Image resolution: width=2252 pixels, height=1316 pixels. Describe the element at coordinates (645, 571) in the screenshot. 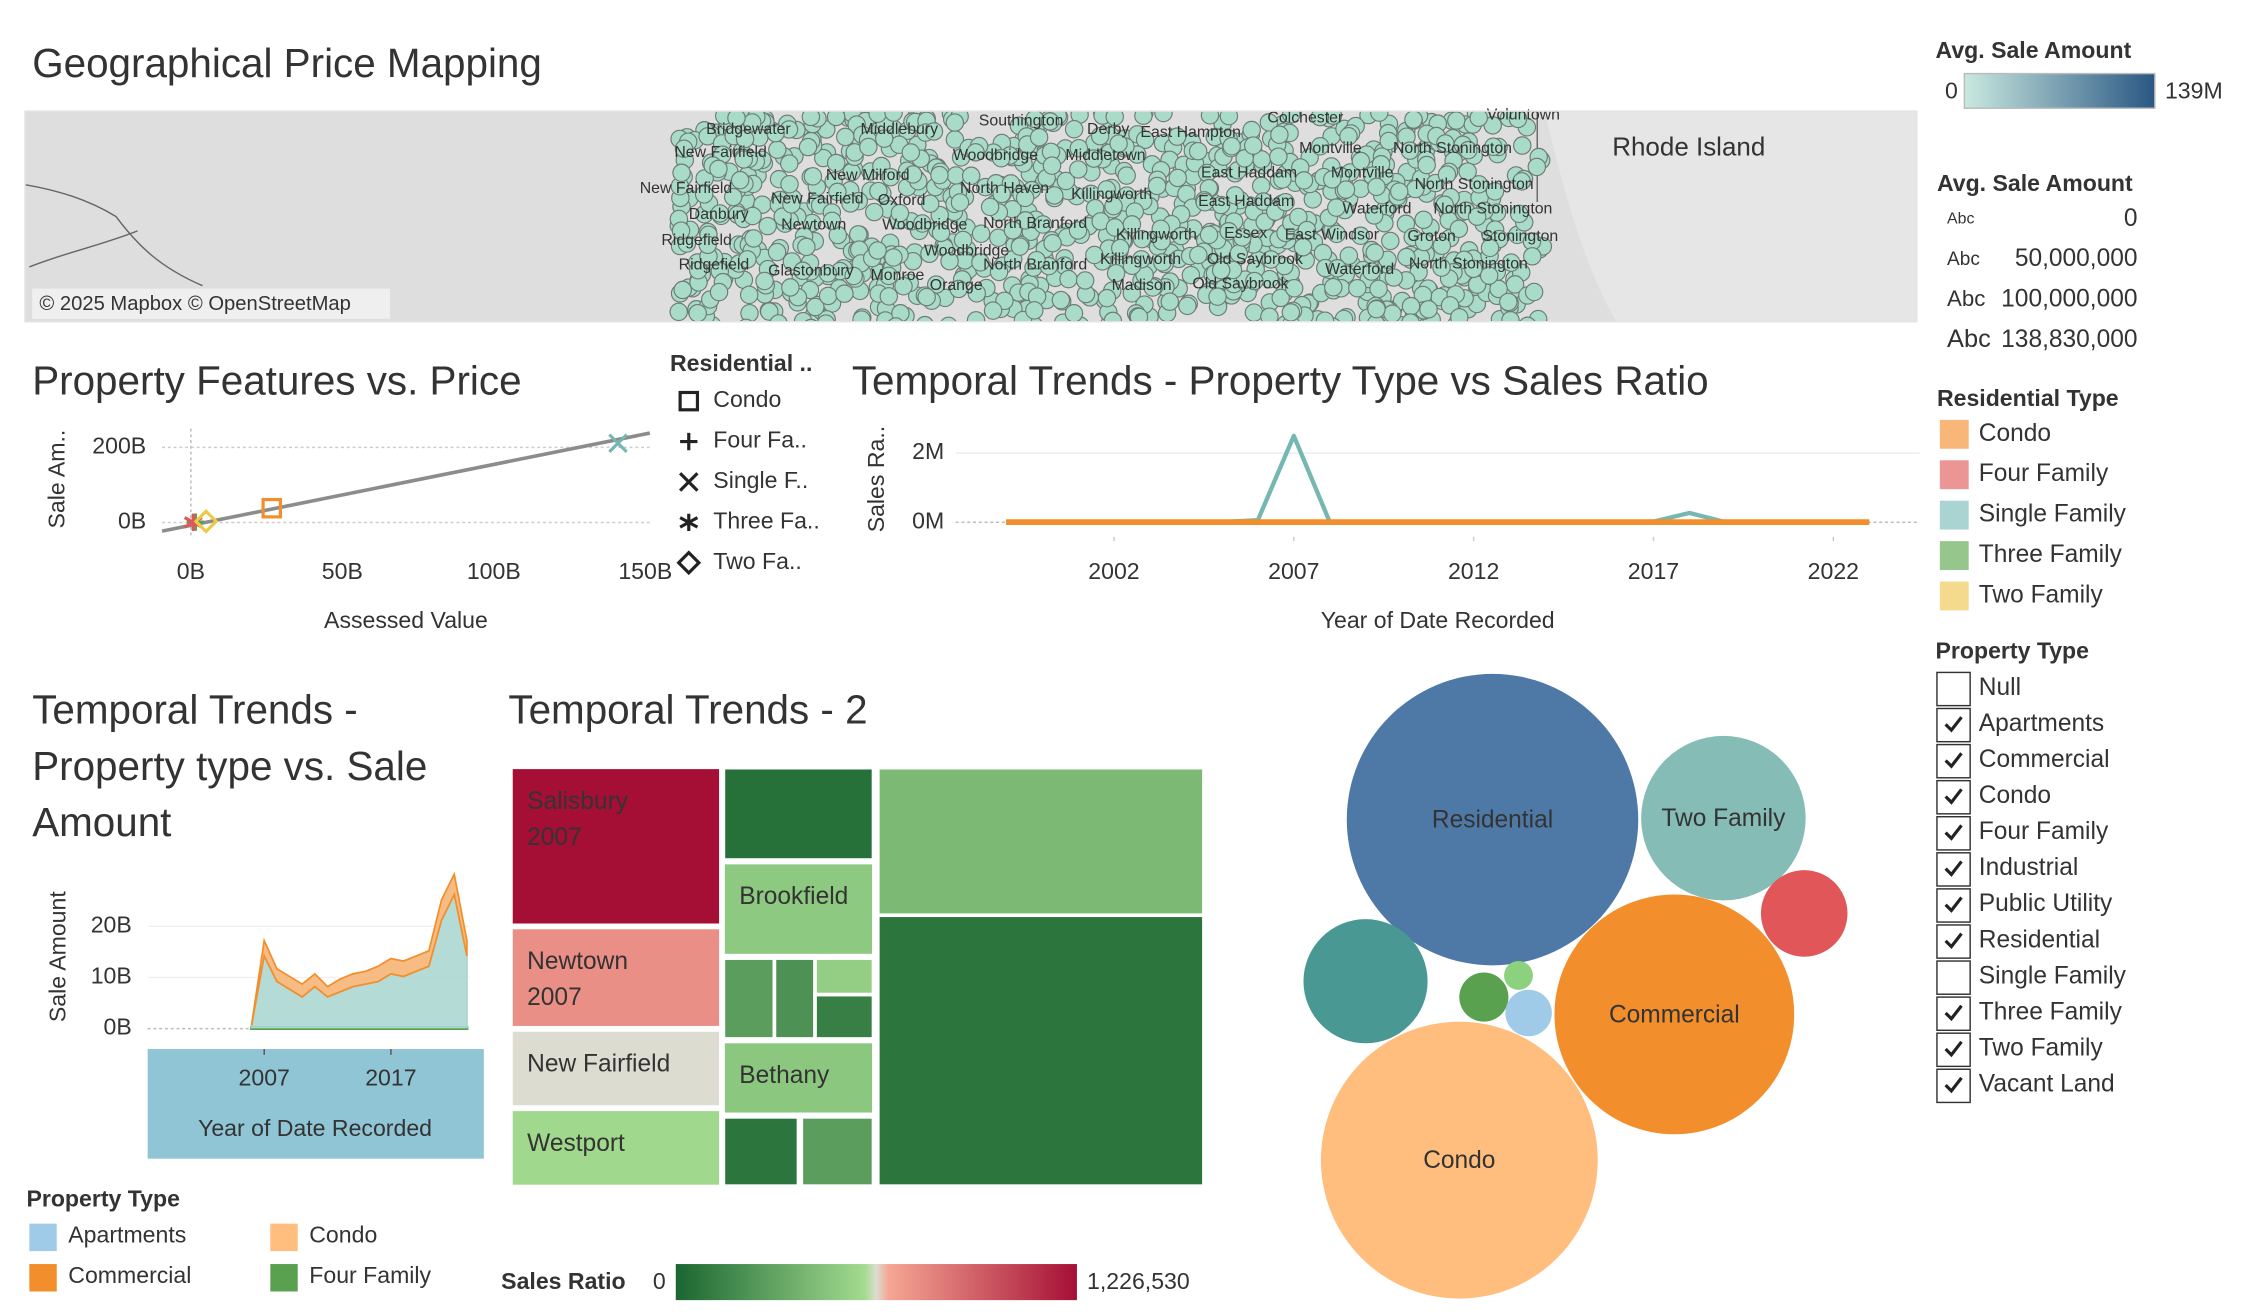

I see `x-tick-label: 150B` at that location.